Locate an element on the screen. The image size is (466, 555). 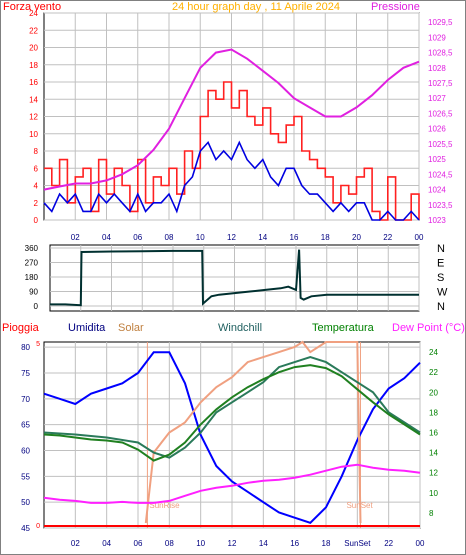
panel1-y-tick: 2 is located at coordinates (36, 203).